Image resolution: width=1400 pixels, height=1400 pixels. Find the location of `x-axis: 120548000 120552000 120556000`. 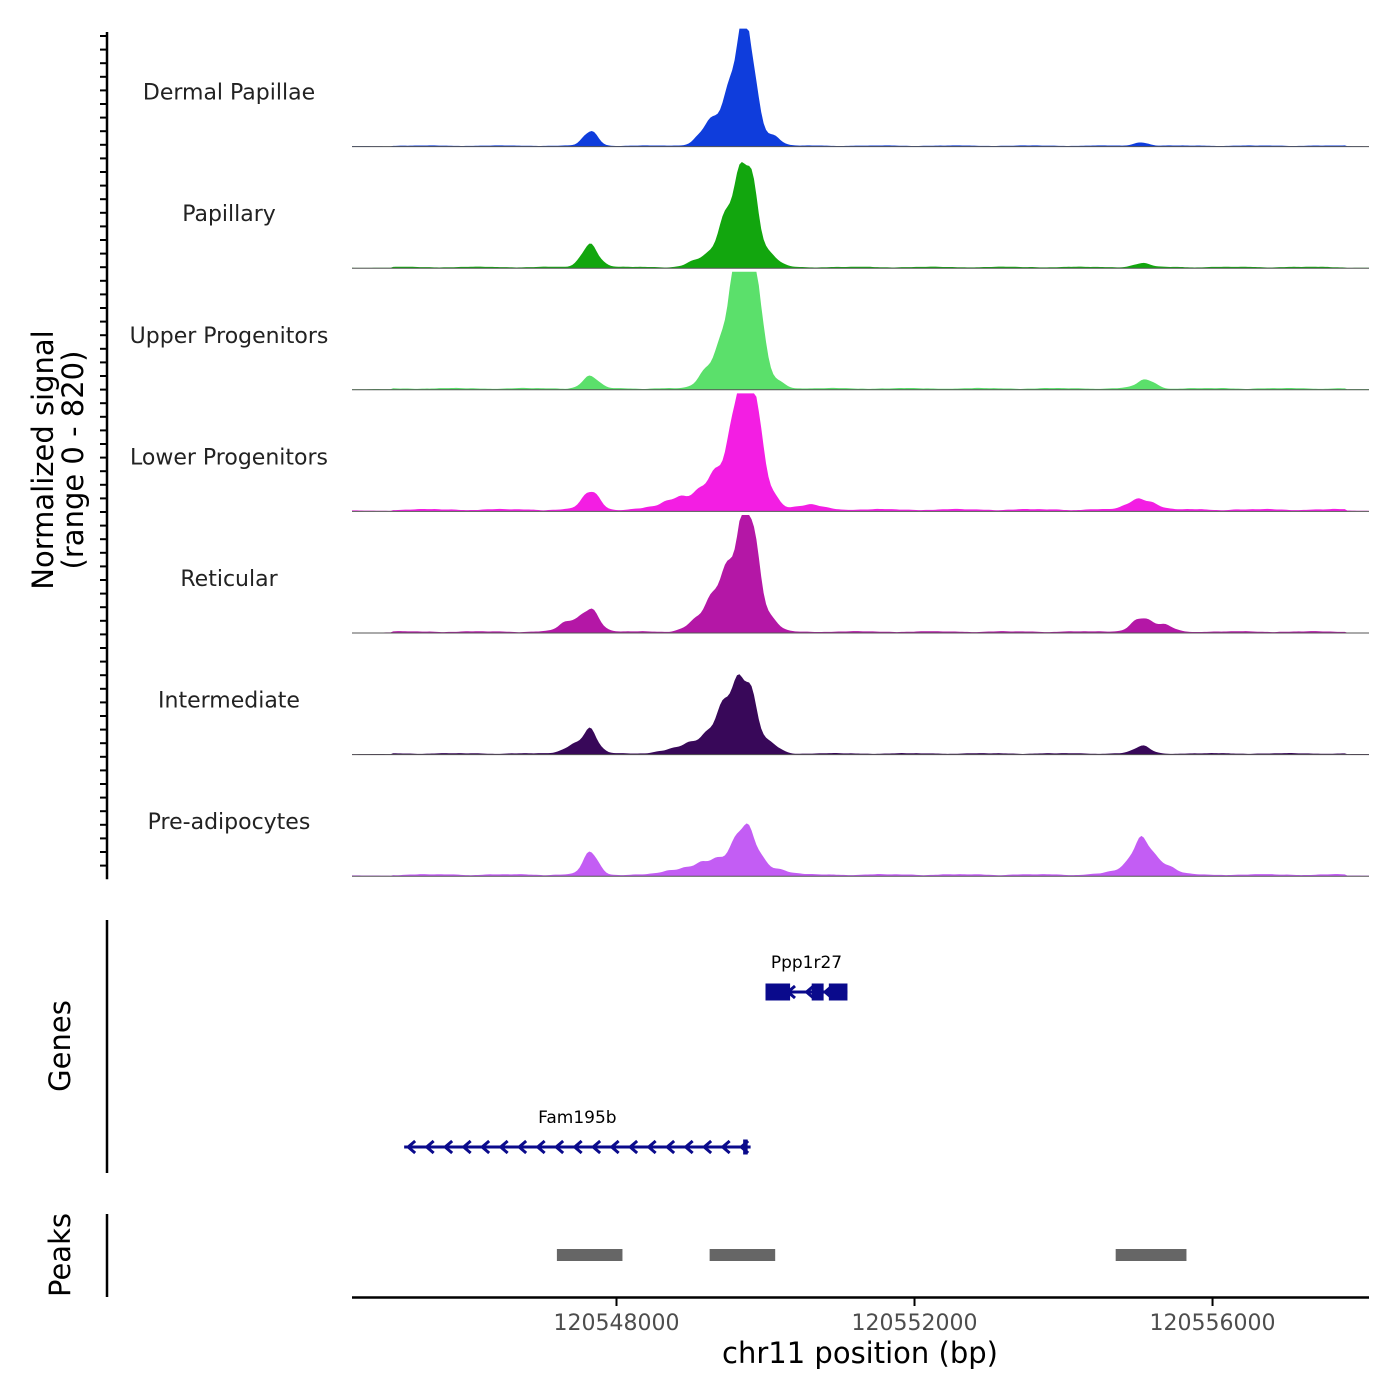

x-axis: 120548000 120552000 120556000 is located at coordinates (860, 1316).